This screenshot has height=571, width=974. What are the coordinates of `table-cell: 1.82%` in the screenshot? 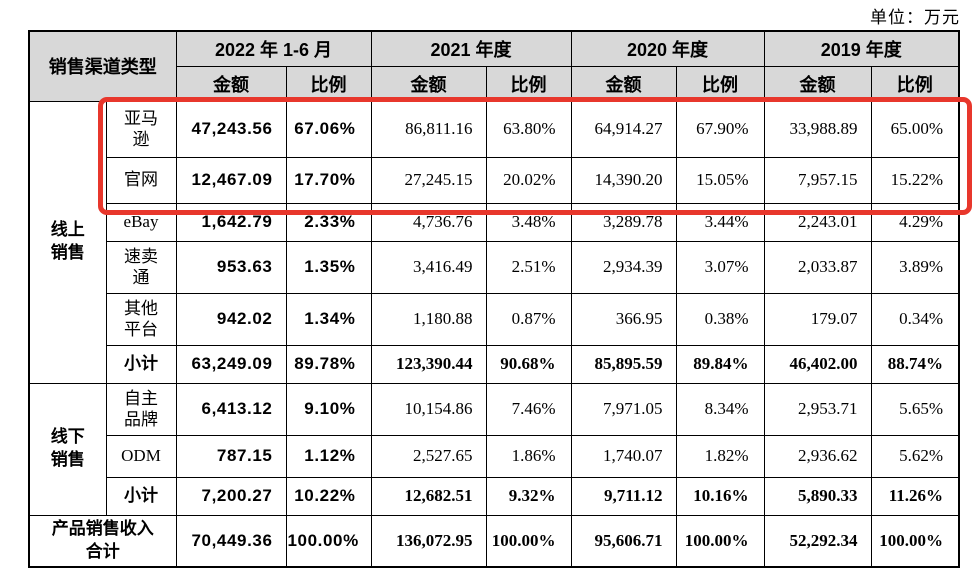 It's located at (720, 456).